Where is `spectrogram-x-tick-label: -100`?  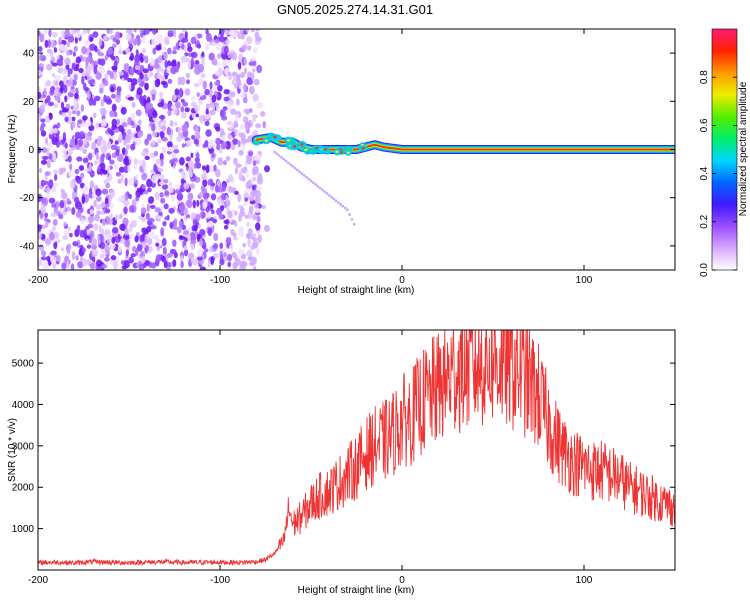 spectrogram-x-tick-label: -100 is located at coordinates (220, 280).